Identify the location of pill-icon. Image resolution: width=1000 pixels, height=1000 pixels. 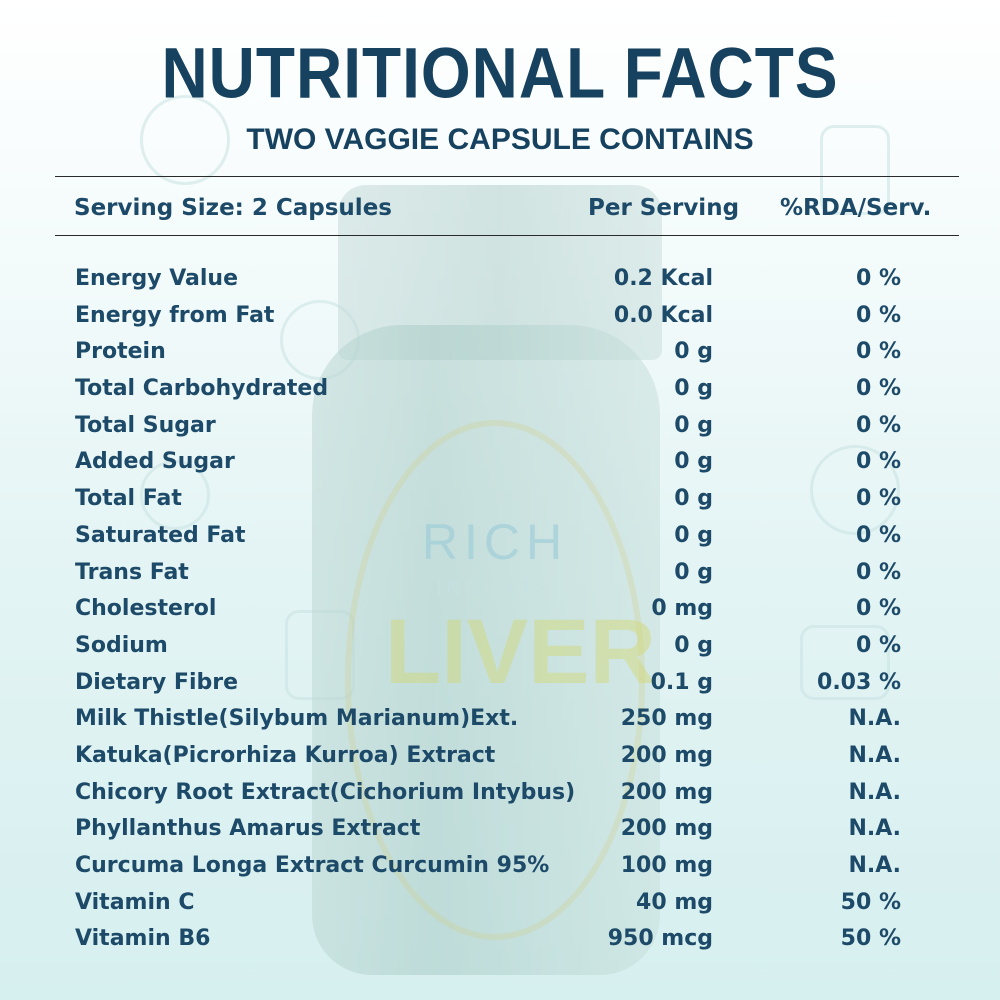
(175, 495).